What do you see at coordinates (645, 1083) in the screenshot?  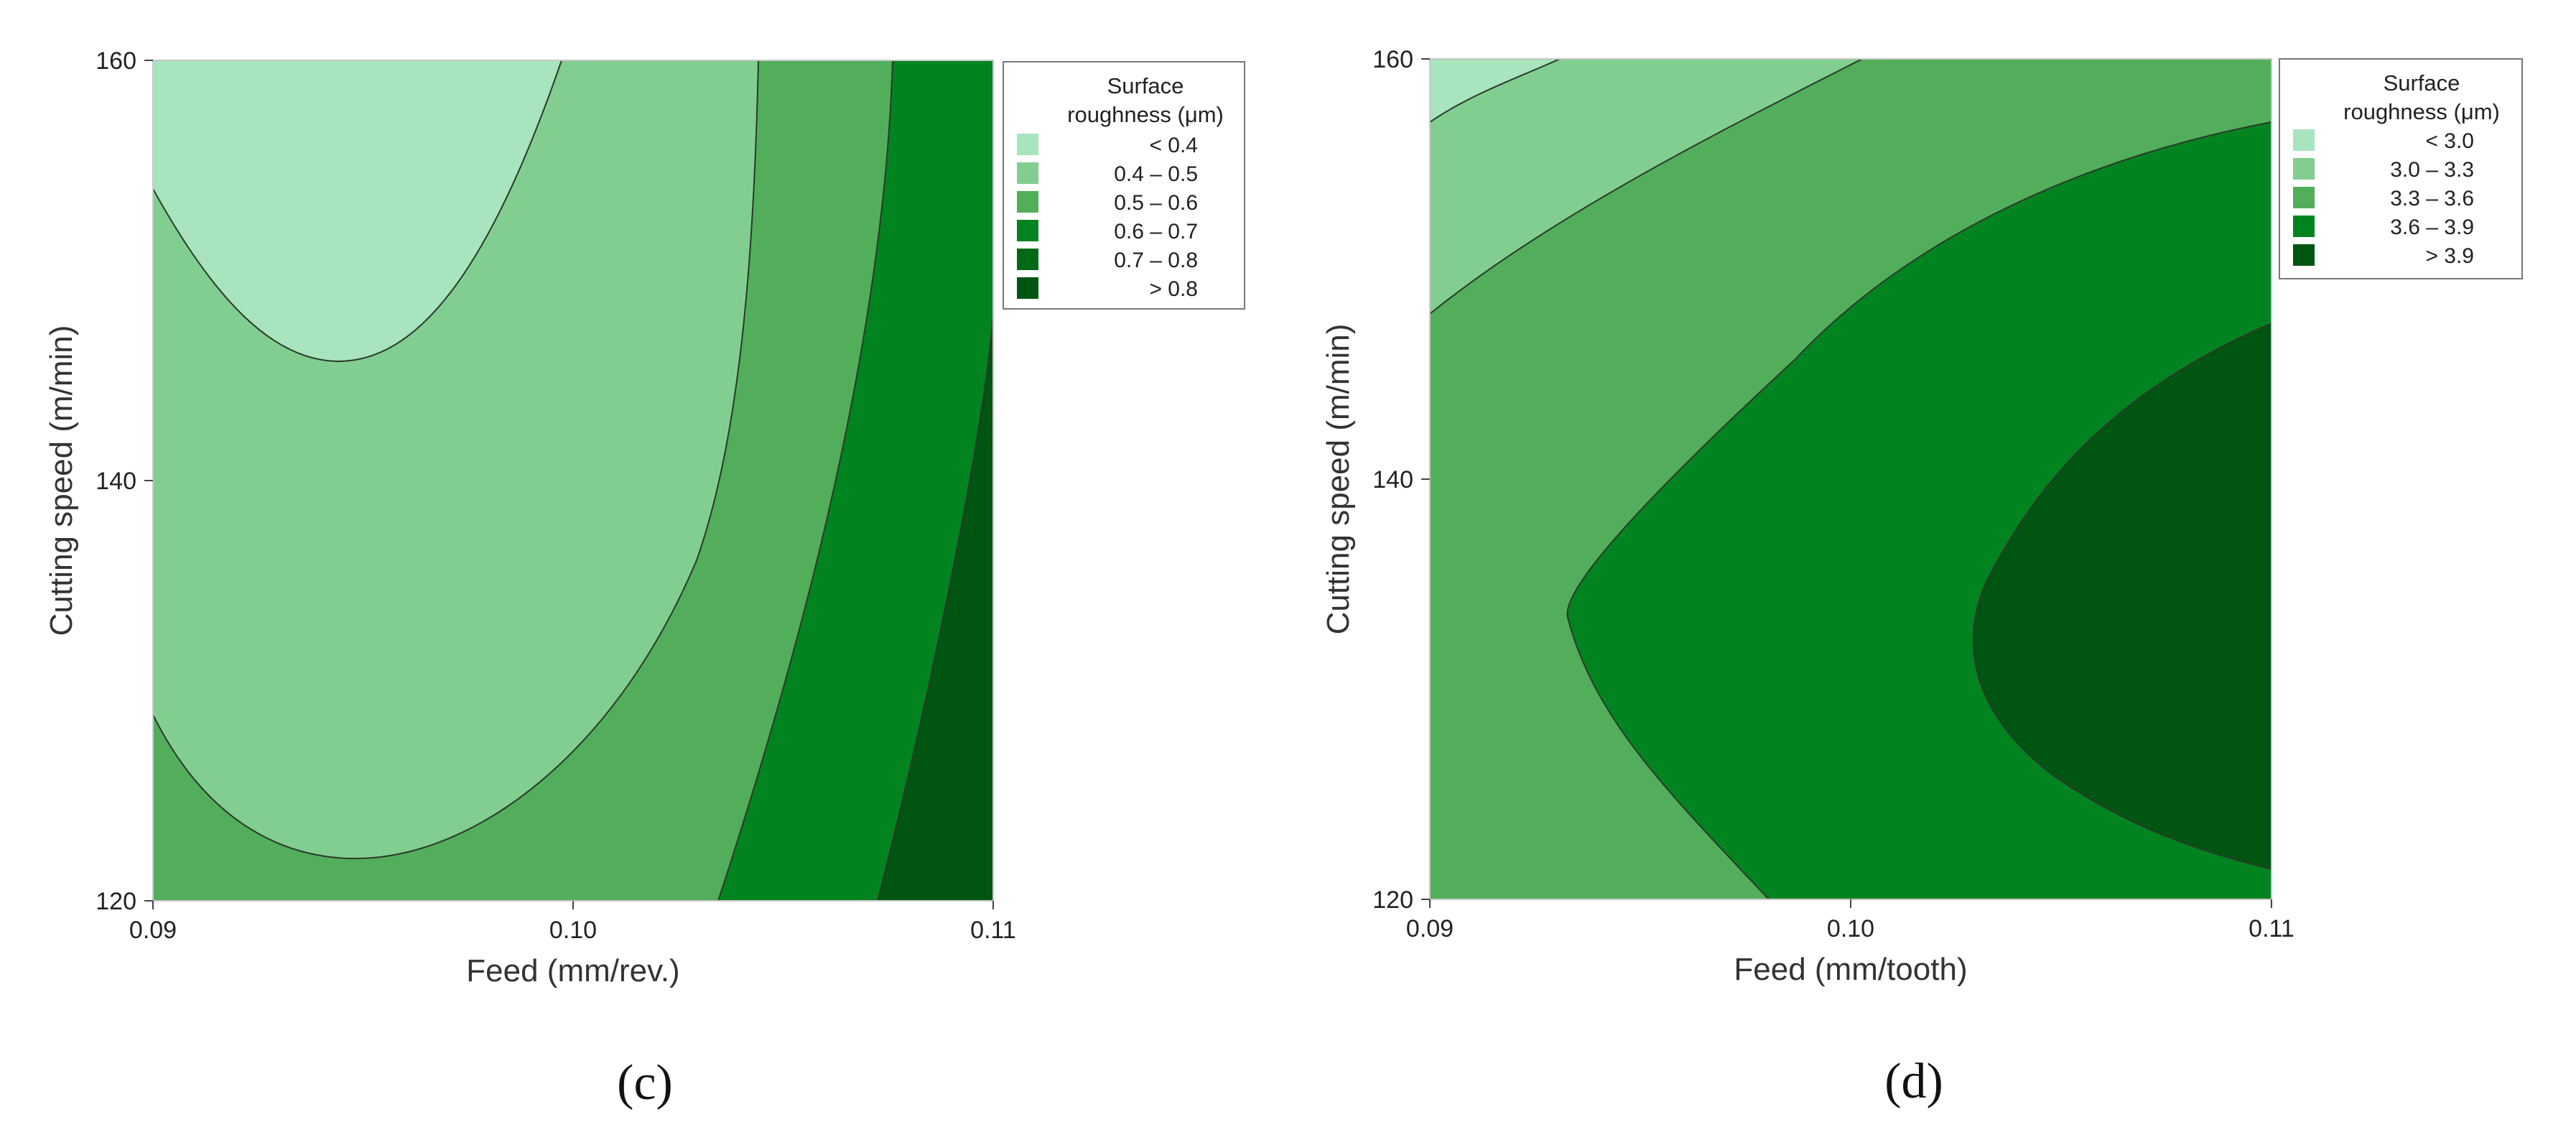 I see `panel-label-c: (c)` at bounding box center [645, 1083].